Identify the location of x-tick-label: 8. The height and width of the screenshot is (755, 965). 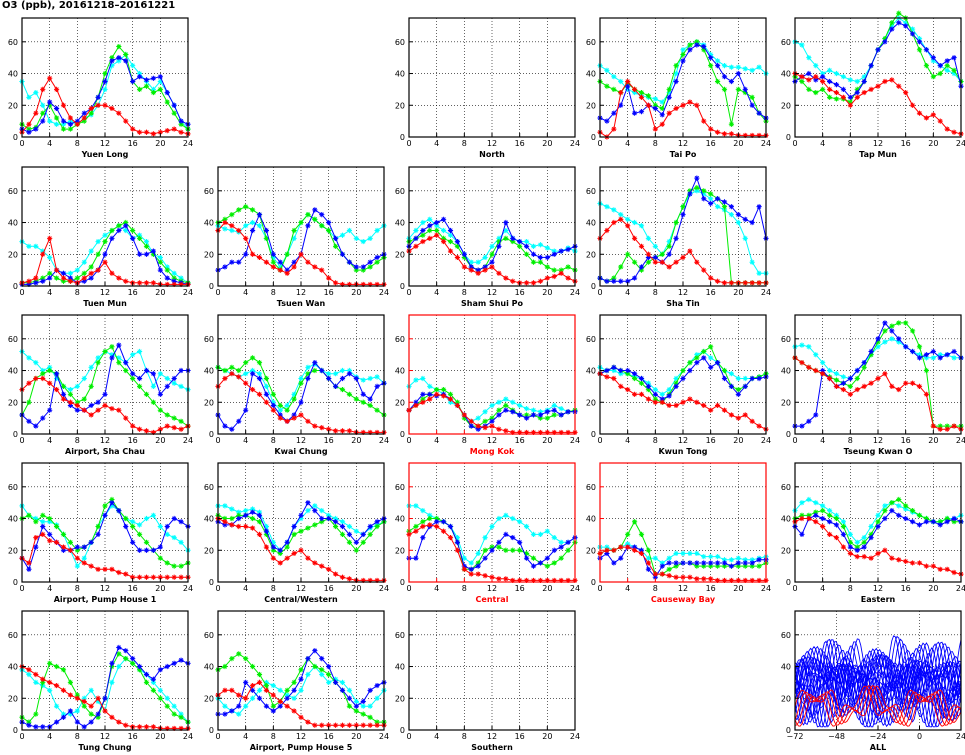
(273, 440).